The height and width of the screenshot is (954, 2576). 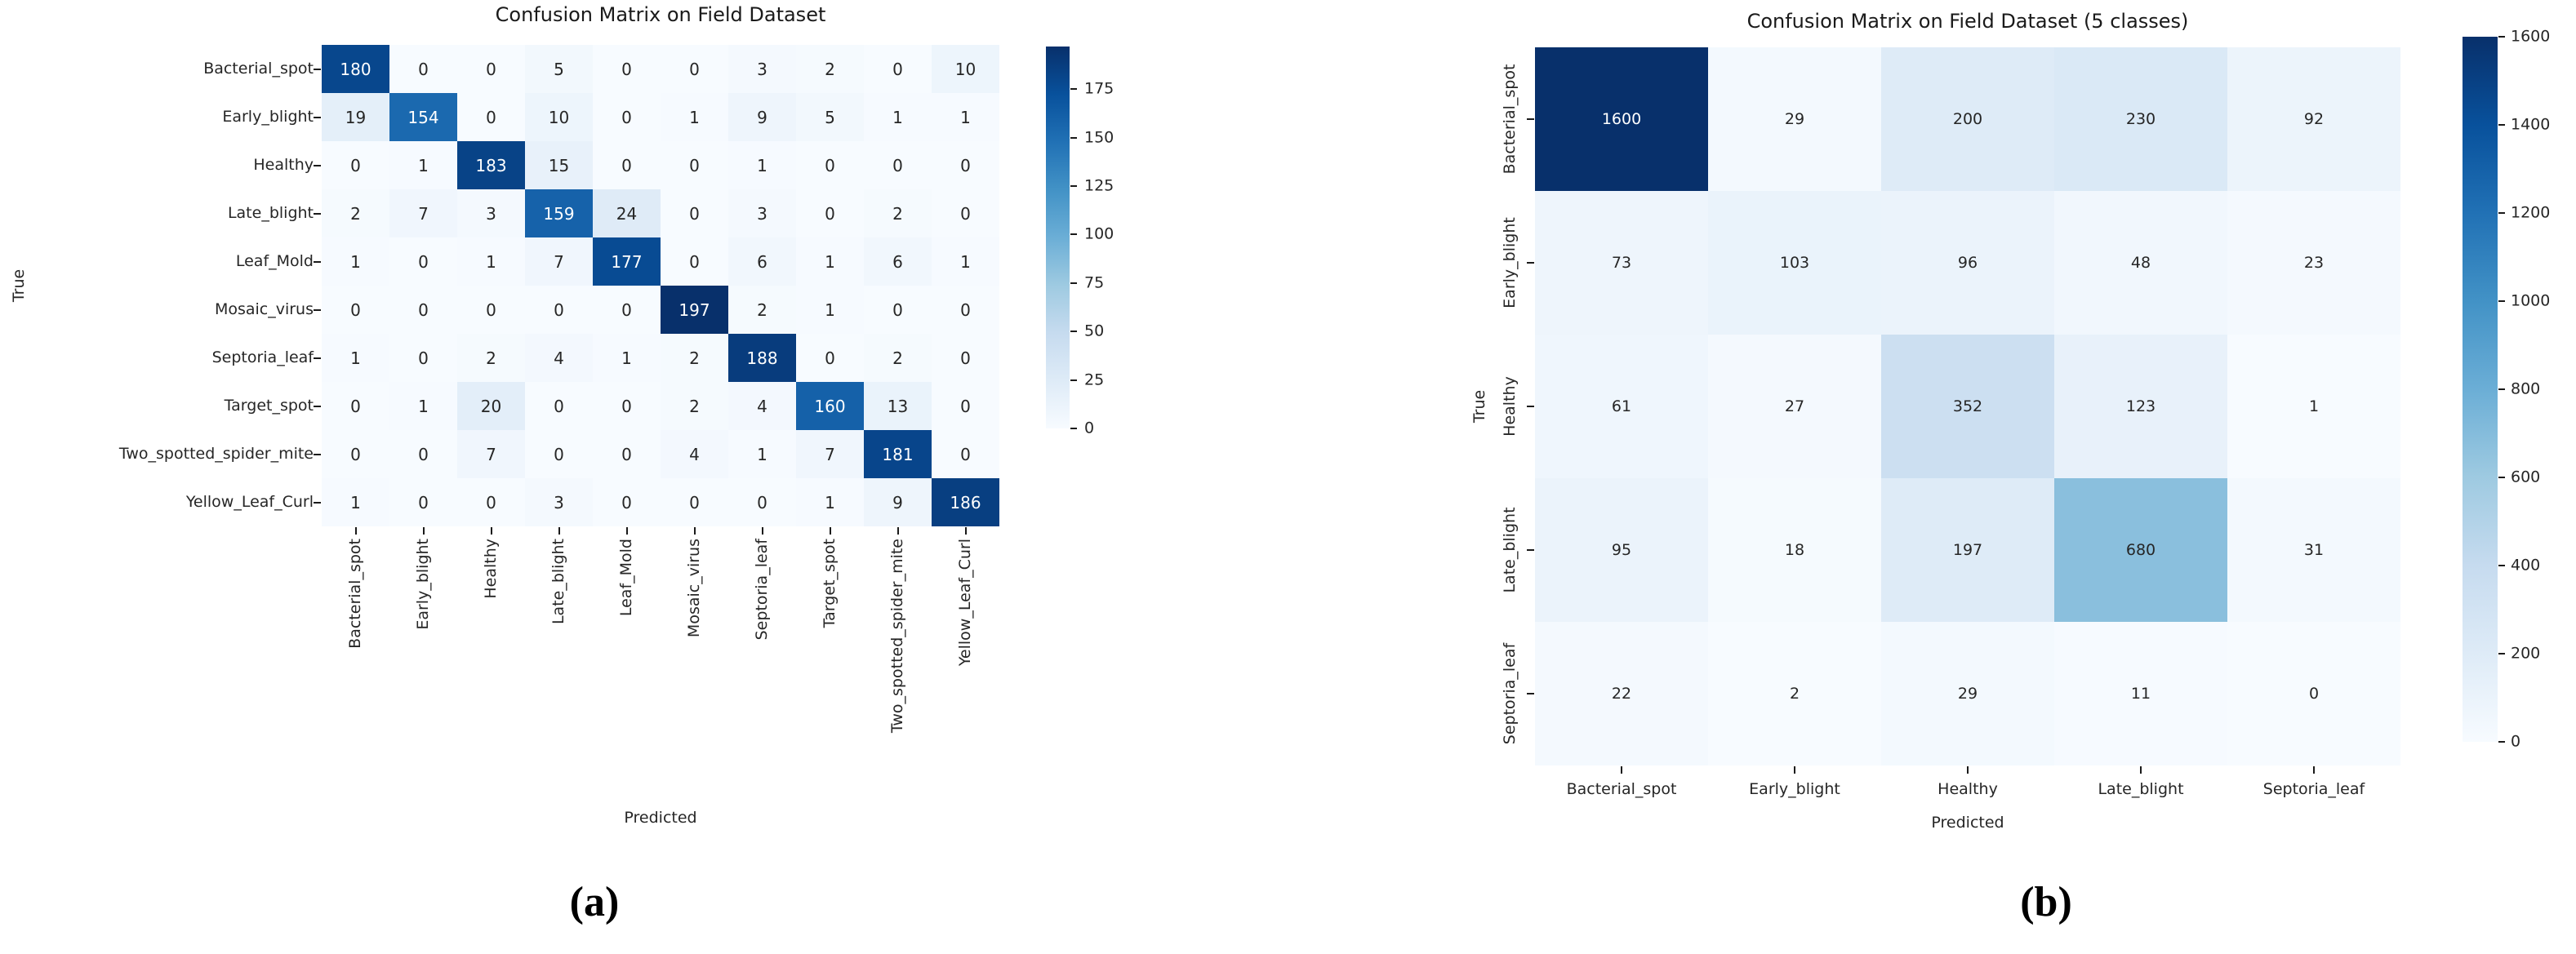 What do you see at coordinates (1794, 550) in the screenshot?
I see `heatmap-cell: 18` at bounding box center [1794, 550].